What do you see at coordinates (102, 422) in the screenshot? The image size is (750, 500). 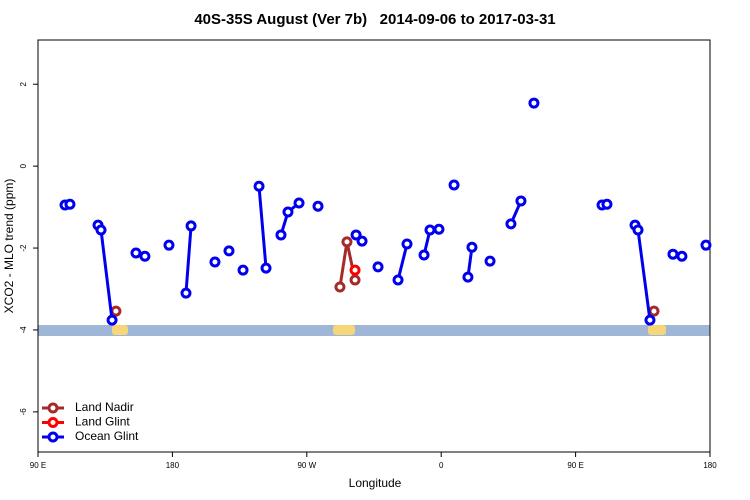 I see `legend-label: Land Glint` at bounding box center [102, 422].